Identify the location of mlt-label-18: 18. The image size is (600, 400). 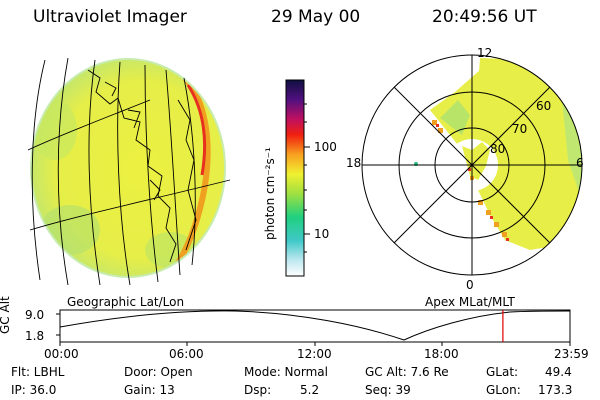
(354, 163).